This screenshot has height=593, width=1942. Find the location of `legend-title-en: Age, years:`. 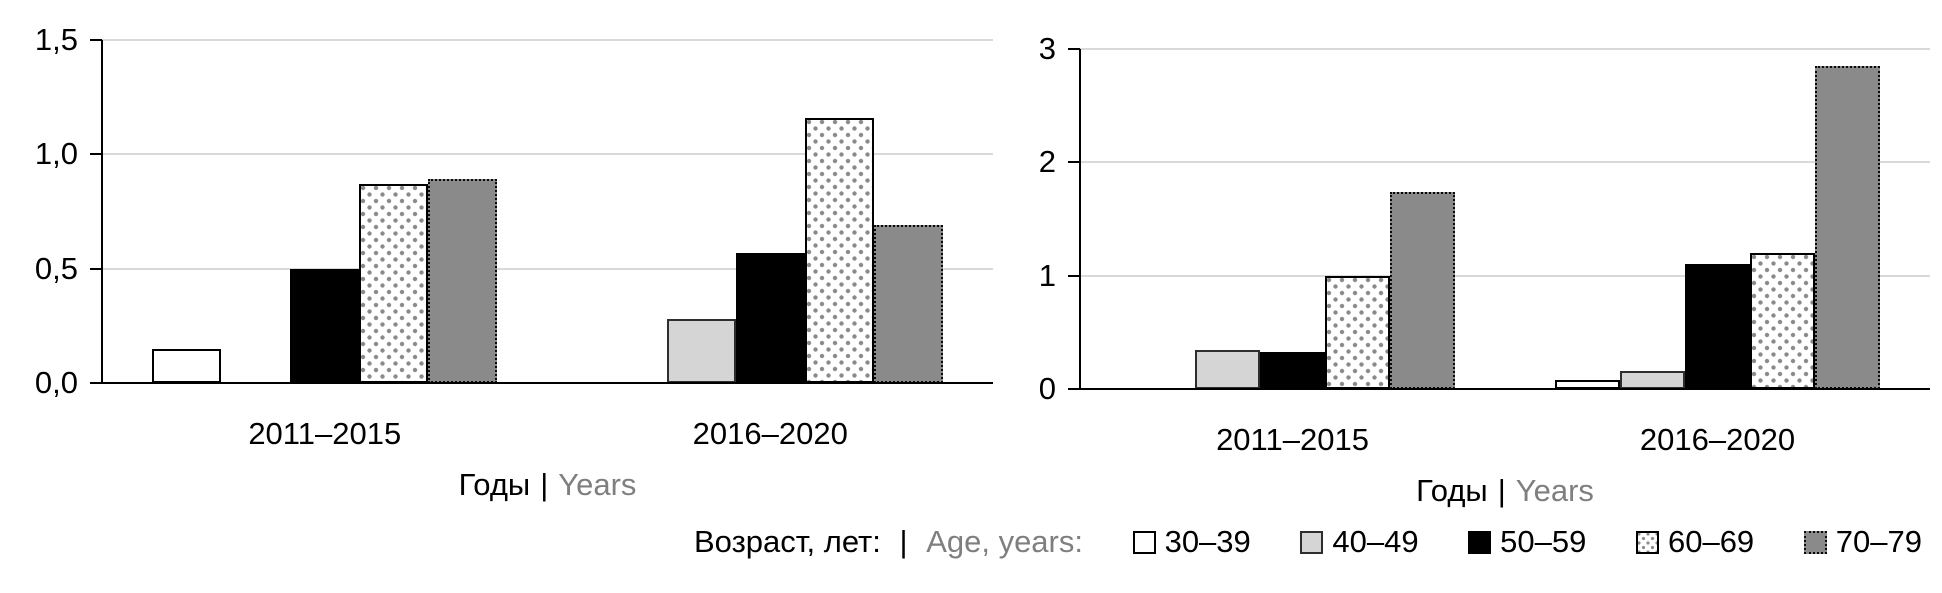

legend-title-en: Age, years: is located at coordinates (1004, 541).